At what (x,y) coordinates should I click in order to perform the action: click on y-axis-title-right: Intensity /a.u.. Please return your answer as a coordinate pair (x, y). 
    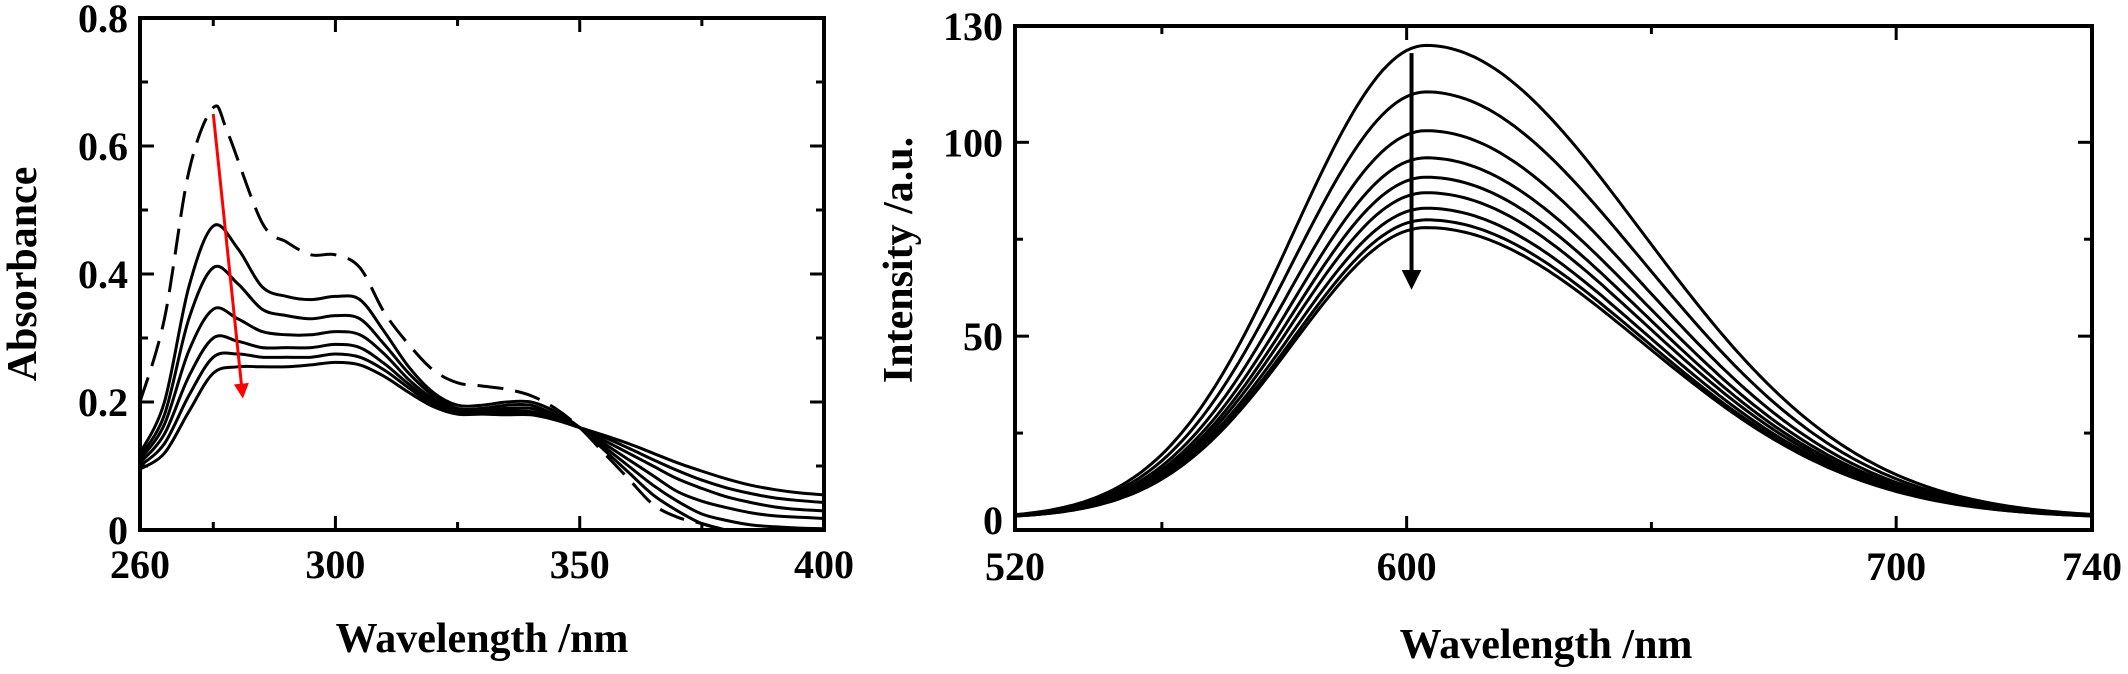
    Looking at the image, I should click on (899, 260).